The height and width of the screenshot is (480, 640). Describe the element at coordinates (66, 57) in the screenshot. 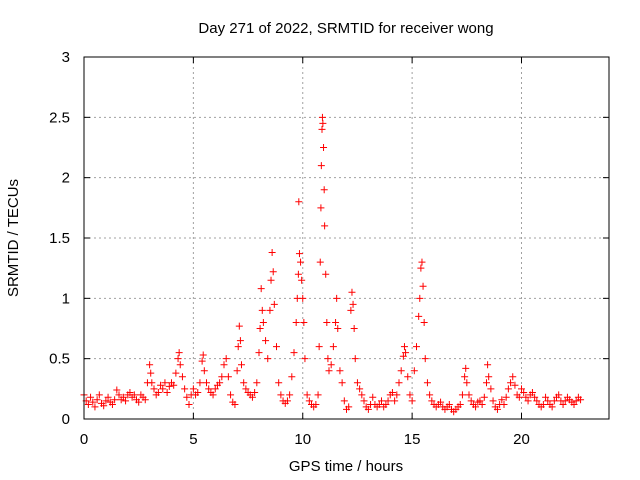

I see `y-tick-label: 3` at that location.